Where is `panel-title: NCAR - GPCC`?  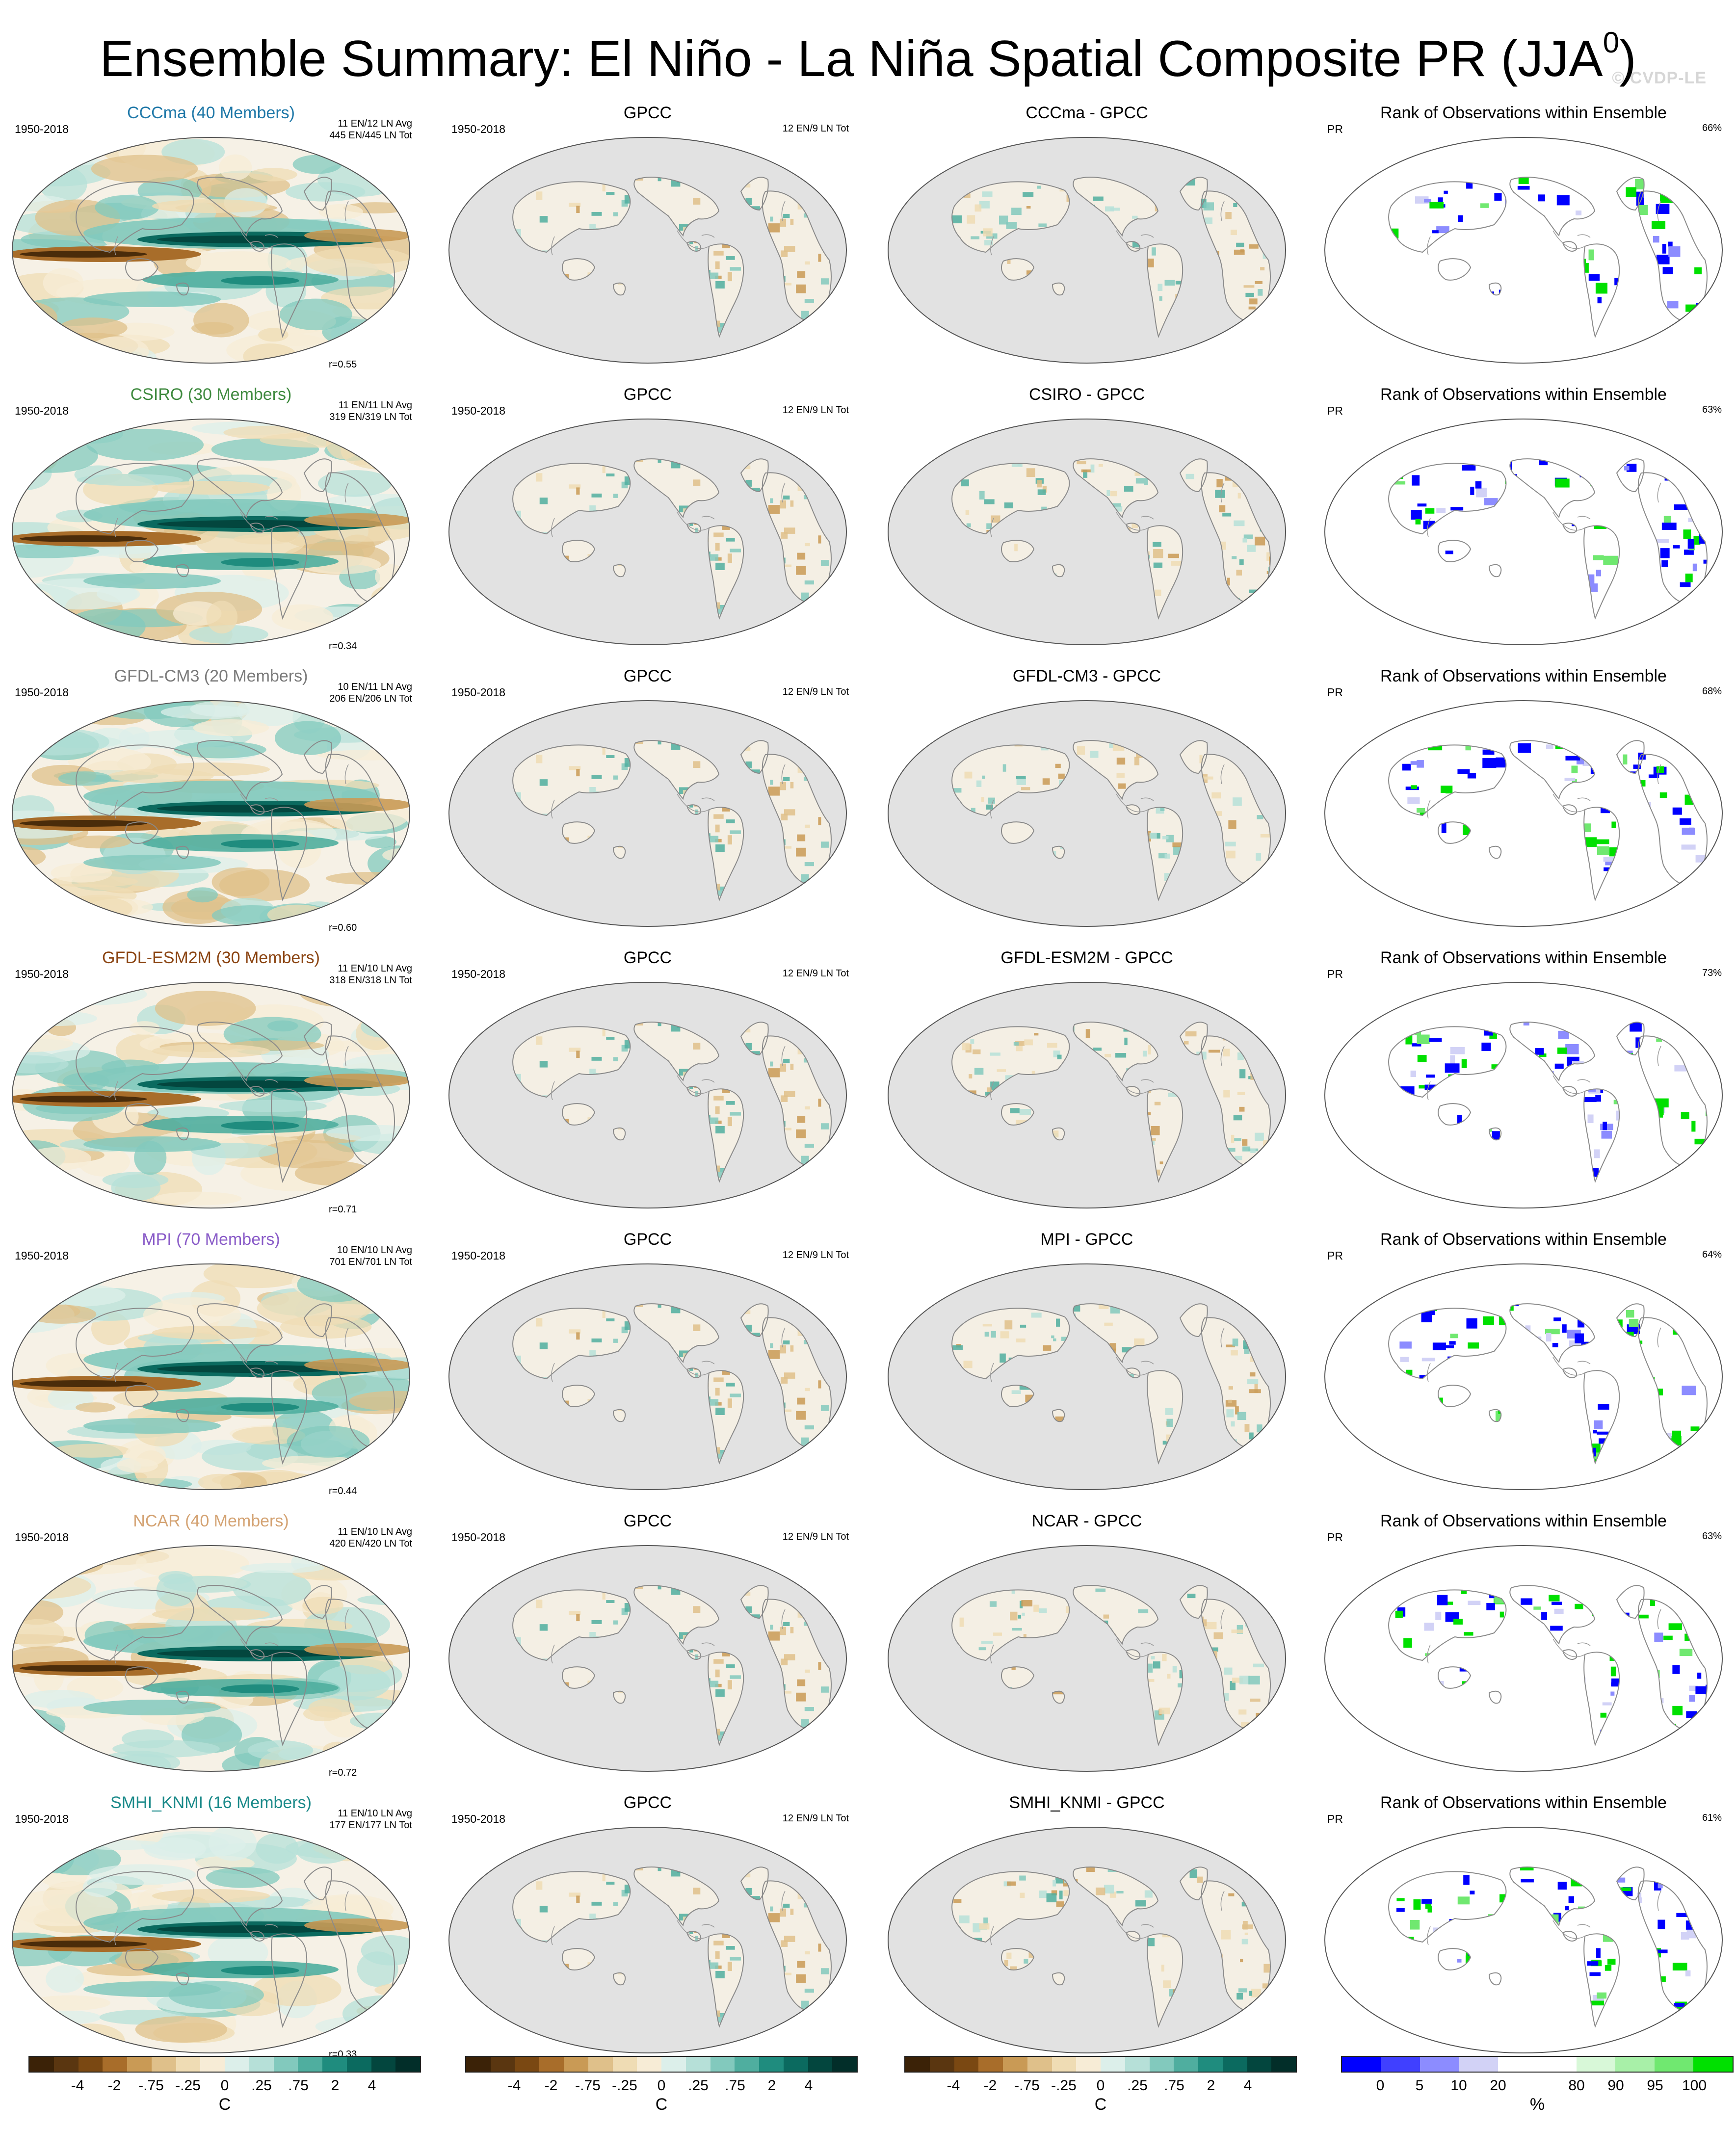 panel-title: NCAR - GPCC is located at coordinates (1086, 1521).